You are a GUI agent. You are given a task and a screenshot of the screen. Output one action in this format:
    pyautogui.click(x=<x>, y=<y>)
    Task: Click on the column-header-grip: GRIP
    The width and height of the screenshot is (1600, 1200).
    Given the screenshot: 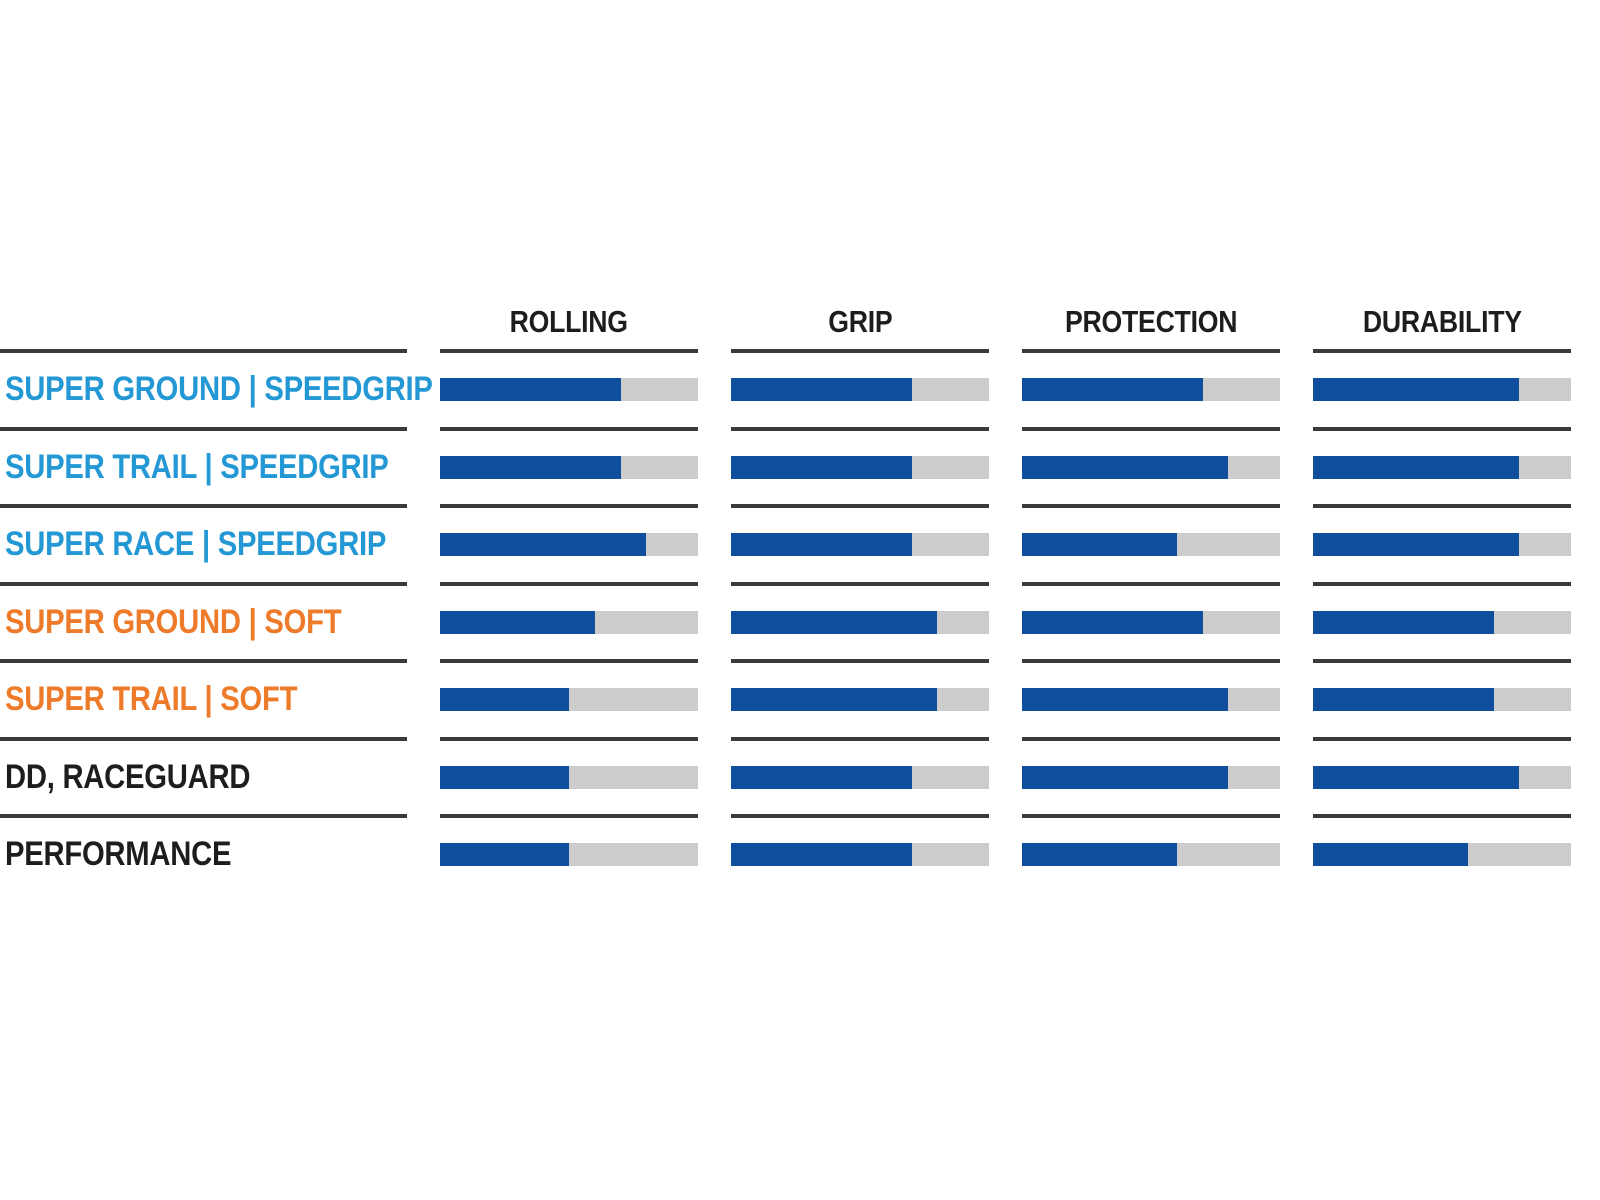 What is the action you would take?
    pyautogui.click(x=860, y=320)
    